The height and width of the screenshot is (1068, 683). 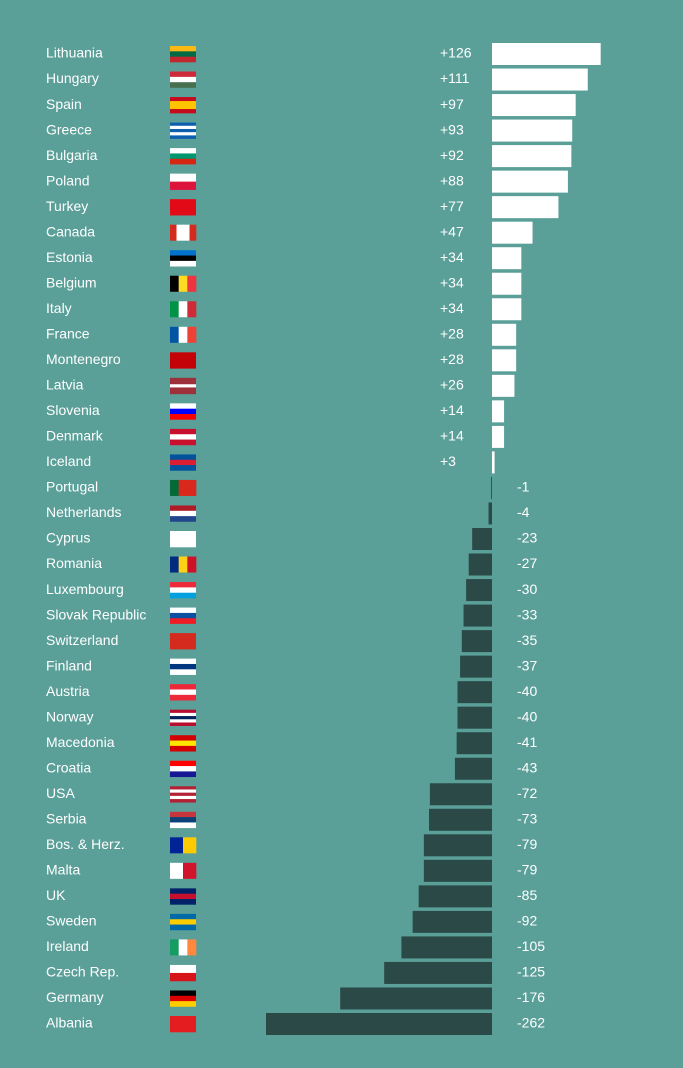 What do you see at coordinates (531, 997) in the screenshot?
I see `value-label: -176` at bounding box center [531, 997].